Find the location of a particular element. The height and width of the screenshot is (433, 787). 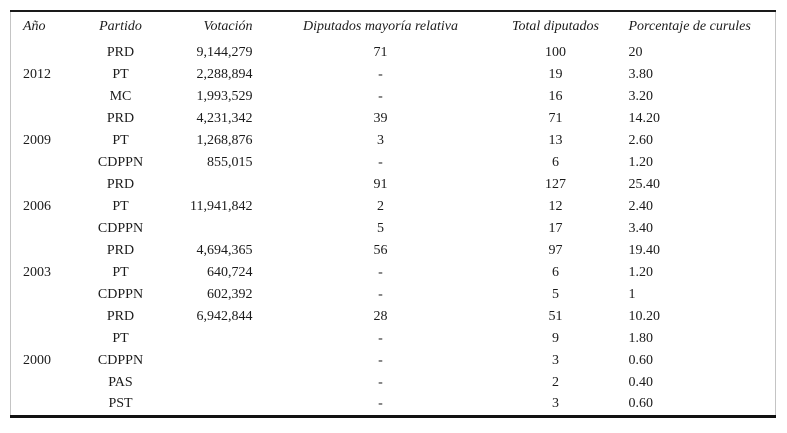

cell-total_diputados: 17 is located at coordinates (555, 228).